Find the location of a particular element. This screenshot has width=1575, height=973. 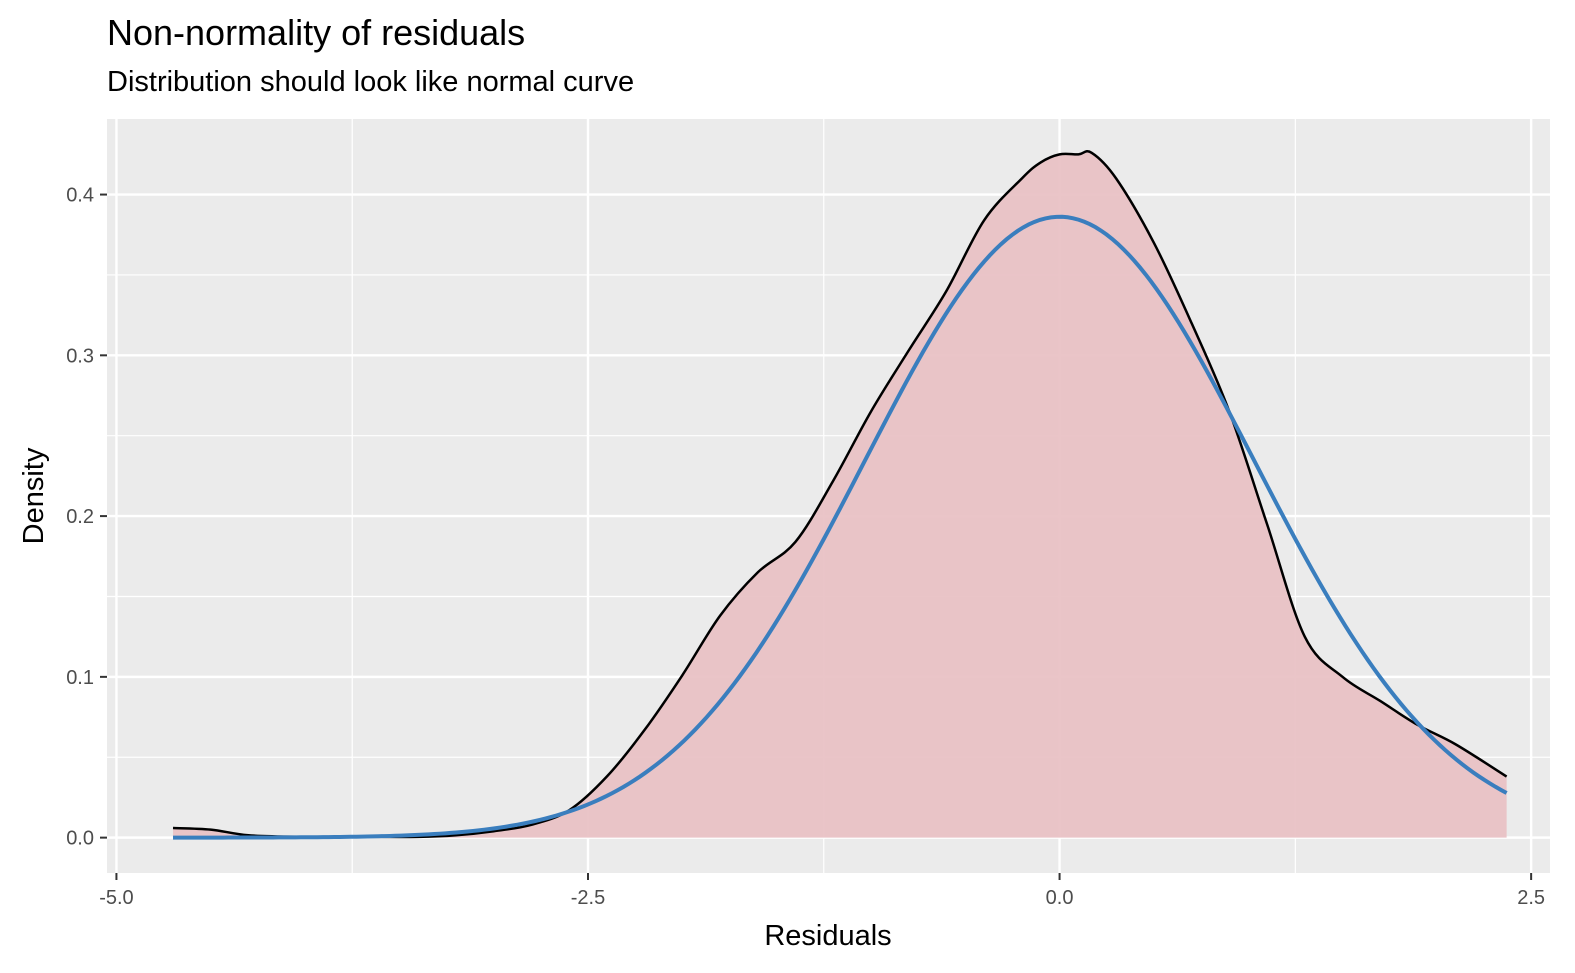

x-axis-title: Residuals is located at coordinates (827, 936).